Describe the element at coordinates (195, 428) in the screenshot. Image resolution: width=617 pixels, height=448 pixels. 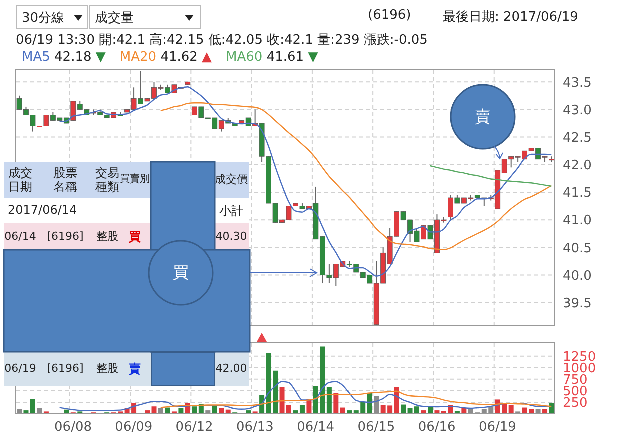
I see `x-tick-label: 06/12` at that location.